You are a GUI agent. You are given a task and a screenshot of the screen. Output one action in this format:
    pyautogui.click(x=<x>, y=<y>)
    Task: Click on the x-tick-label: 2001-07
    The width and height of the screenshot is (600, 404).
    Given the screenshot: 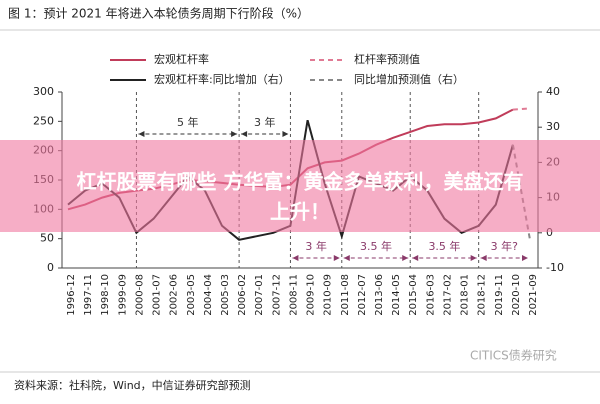 What is the action you would take?
    pyautogui.click(x=157, y=295)
    